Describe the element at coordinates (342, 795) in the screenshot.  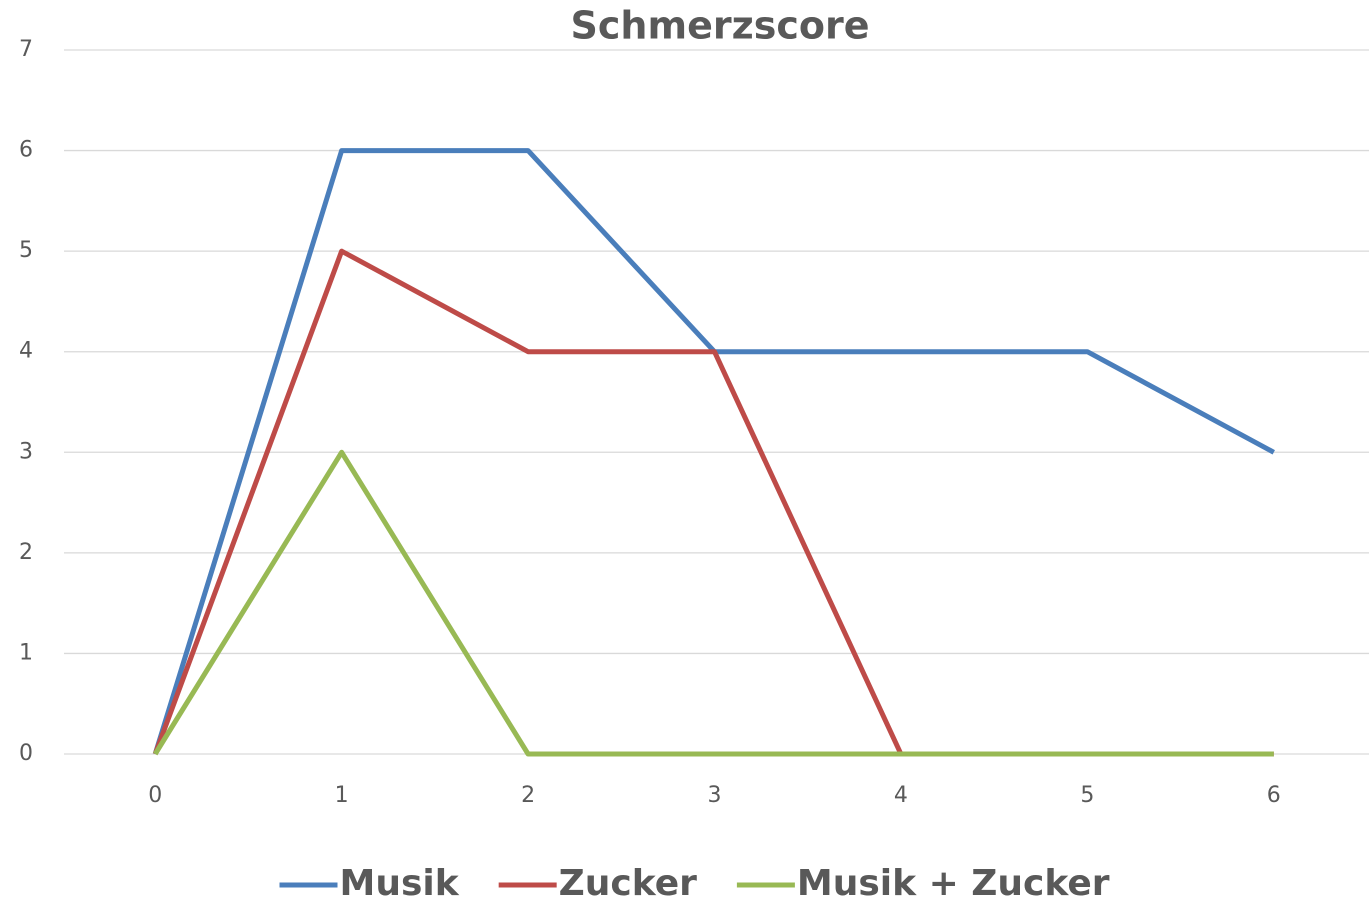
I see `x-tick-label: 1` at that location.